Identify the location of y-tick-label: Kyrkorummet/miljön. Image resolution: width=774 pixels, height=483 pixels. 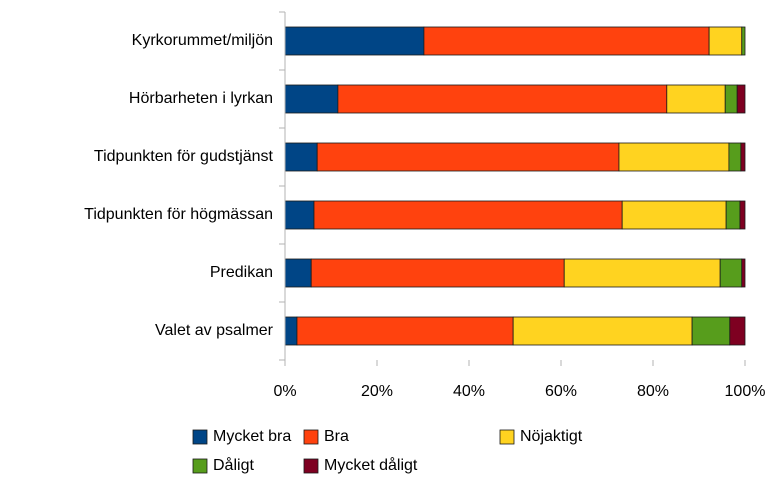
(202, 40).